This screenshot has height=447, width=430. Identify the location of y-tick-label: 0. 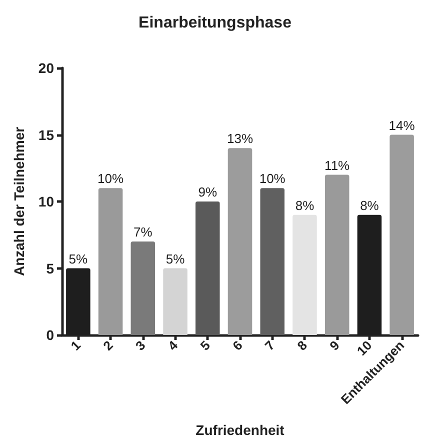
(50, 335).